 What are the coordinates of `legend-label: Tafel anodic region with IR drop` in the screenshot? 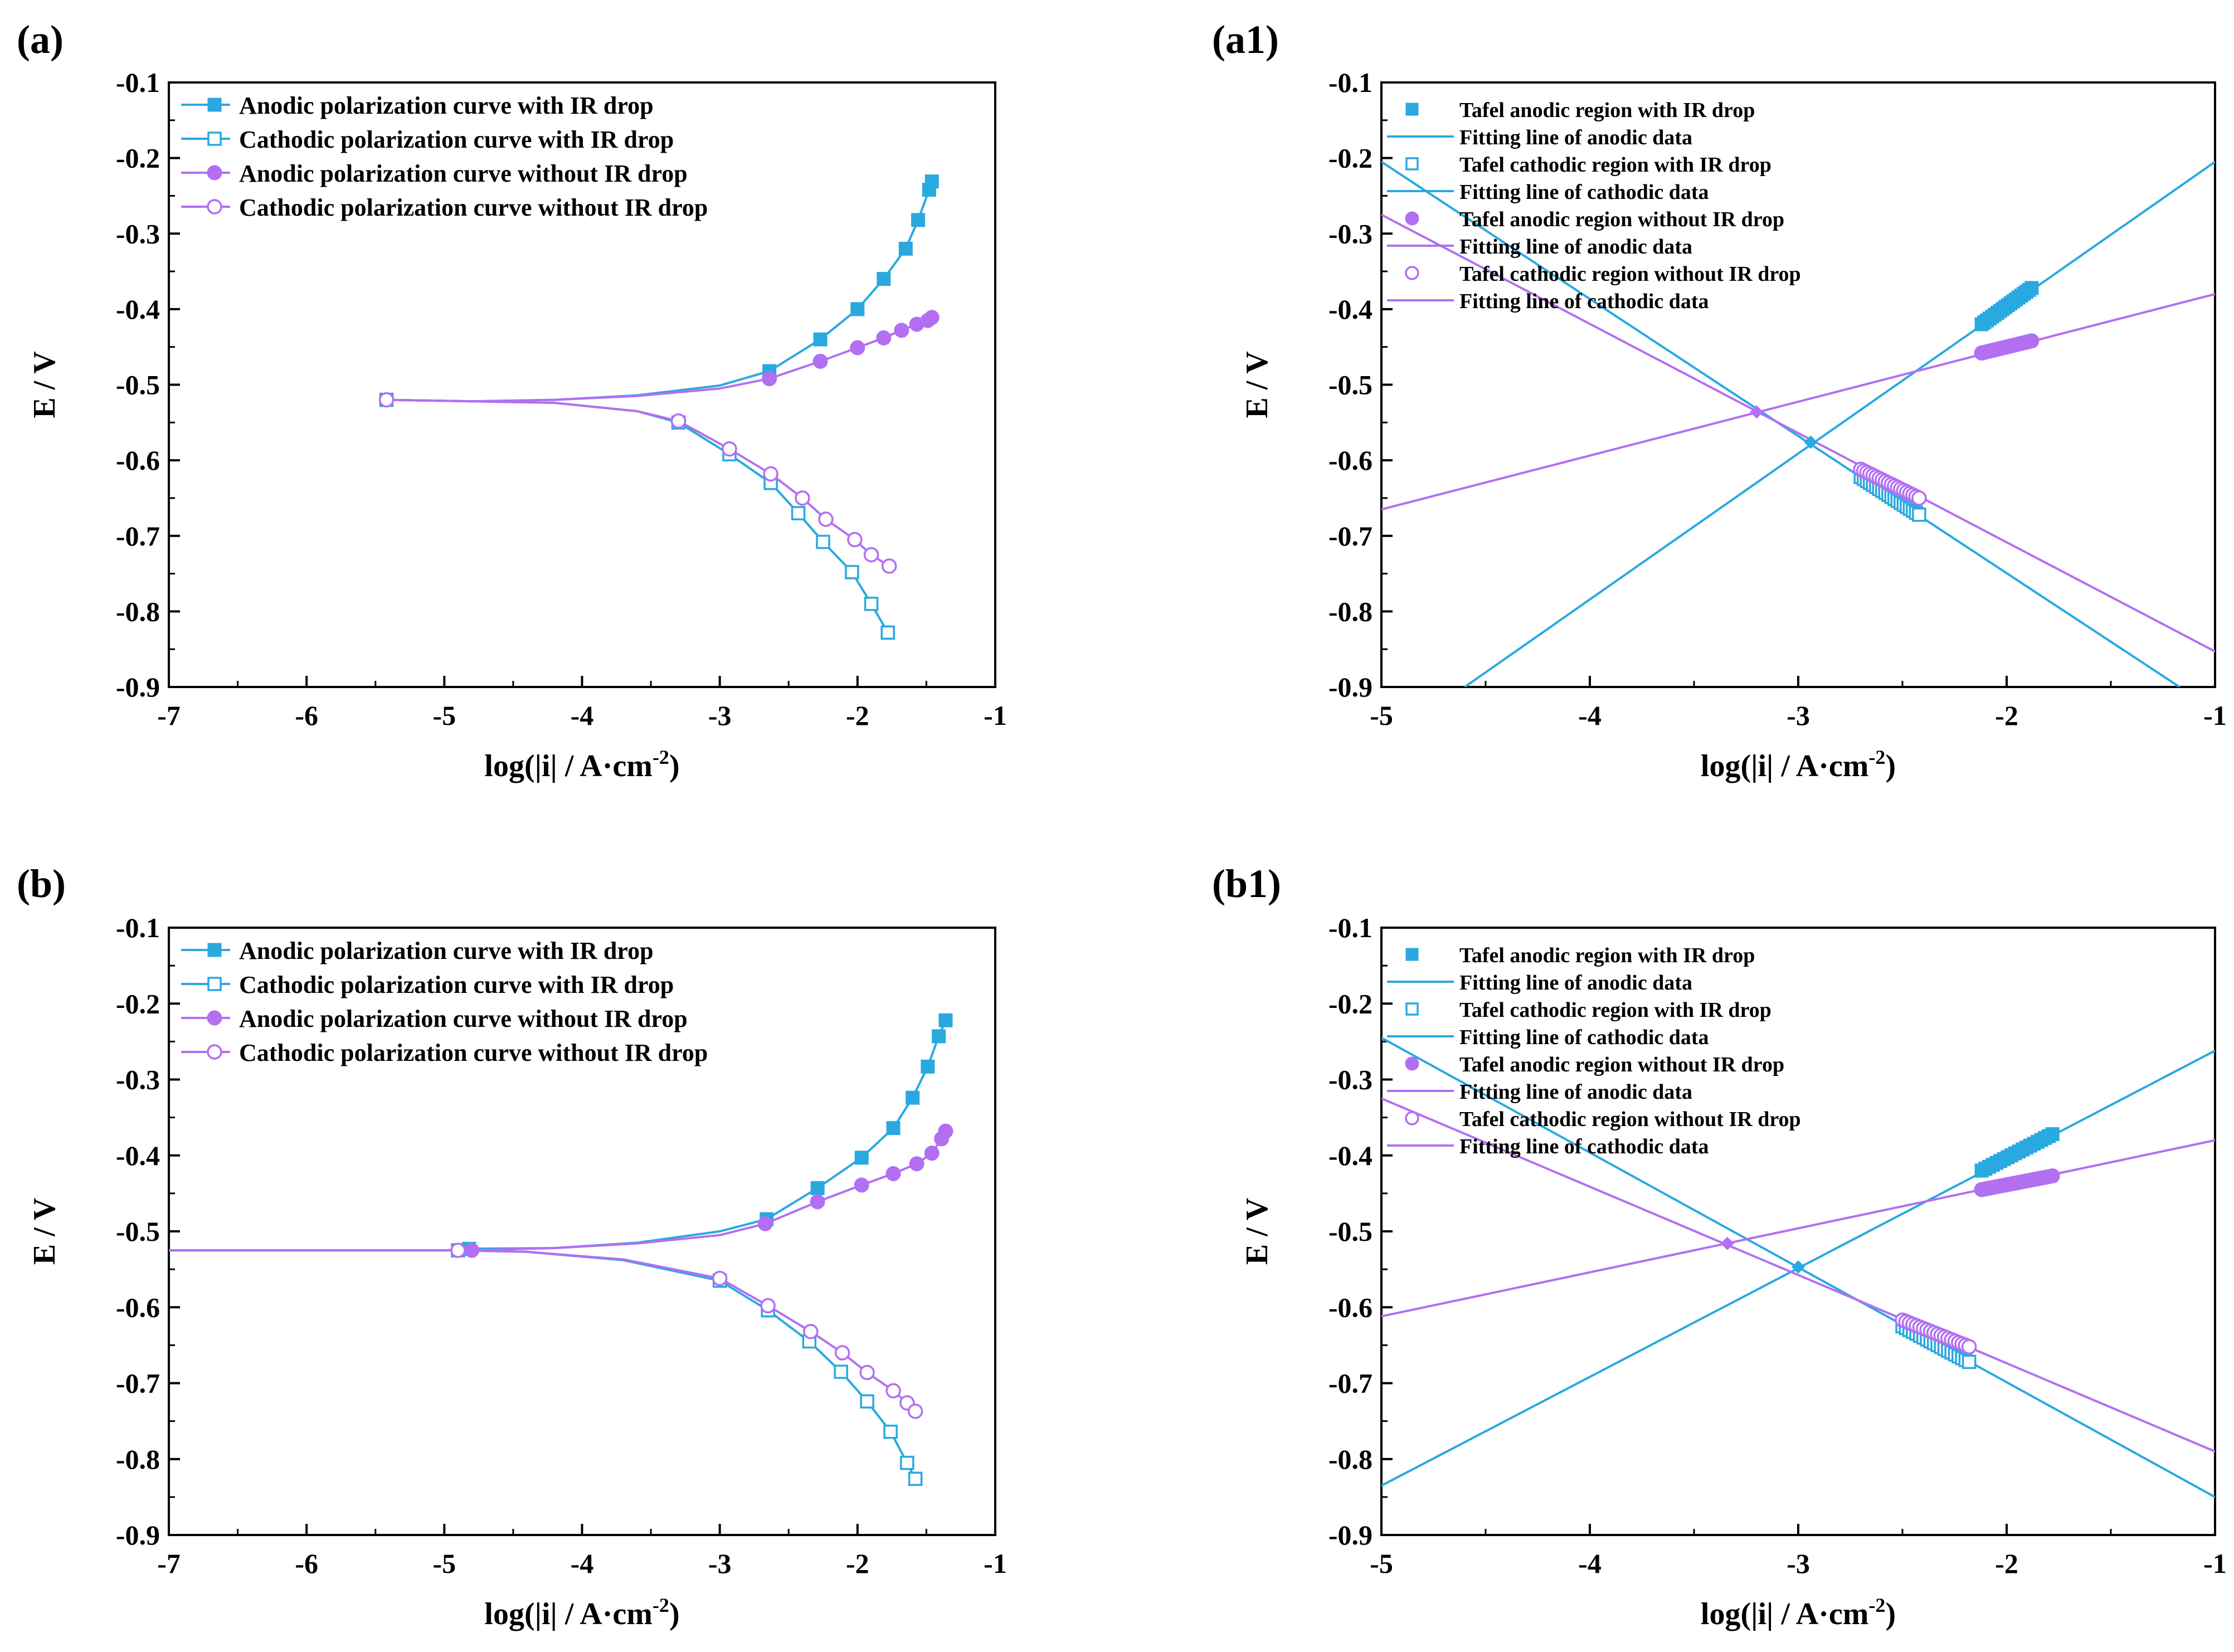 It's located at (1607, 110).